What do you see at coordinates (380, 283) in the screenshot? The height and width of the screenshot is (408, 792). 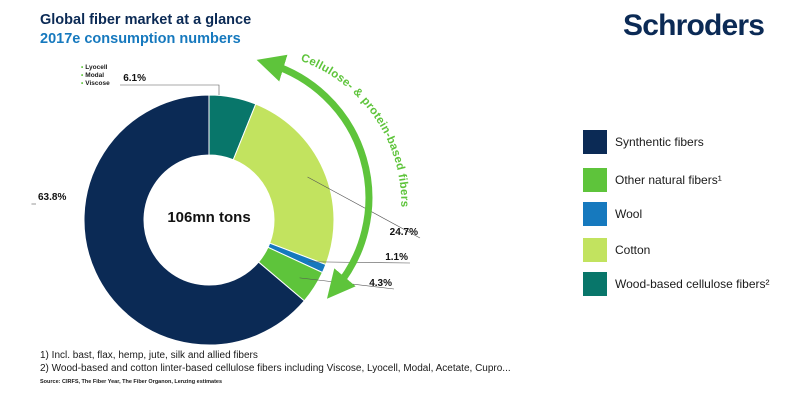 I see `data-label: 4.3%` at bounding box center [380, 283].